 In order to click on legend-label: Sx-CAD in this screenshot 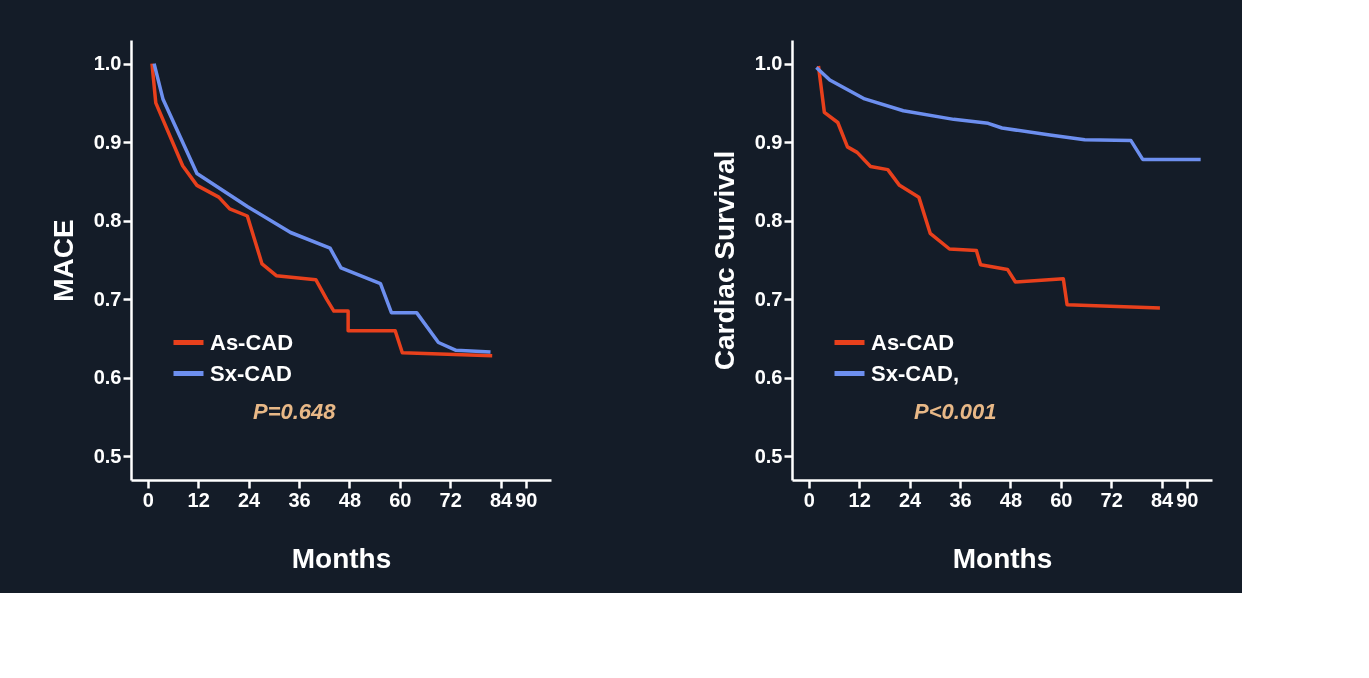, I will do `click(251, 373)`.